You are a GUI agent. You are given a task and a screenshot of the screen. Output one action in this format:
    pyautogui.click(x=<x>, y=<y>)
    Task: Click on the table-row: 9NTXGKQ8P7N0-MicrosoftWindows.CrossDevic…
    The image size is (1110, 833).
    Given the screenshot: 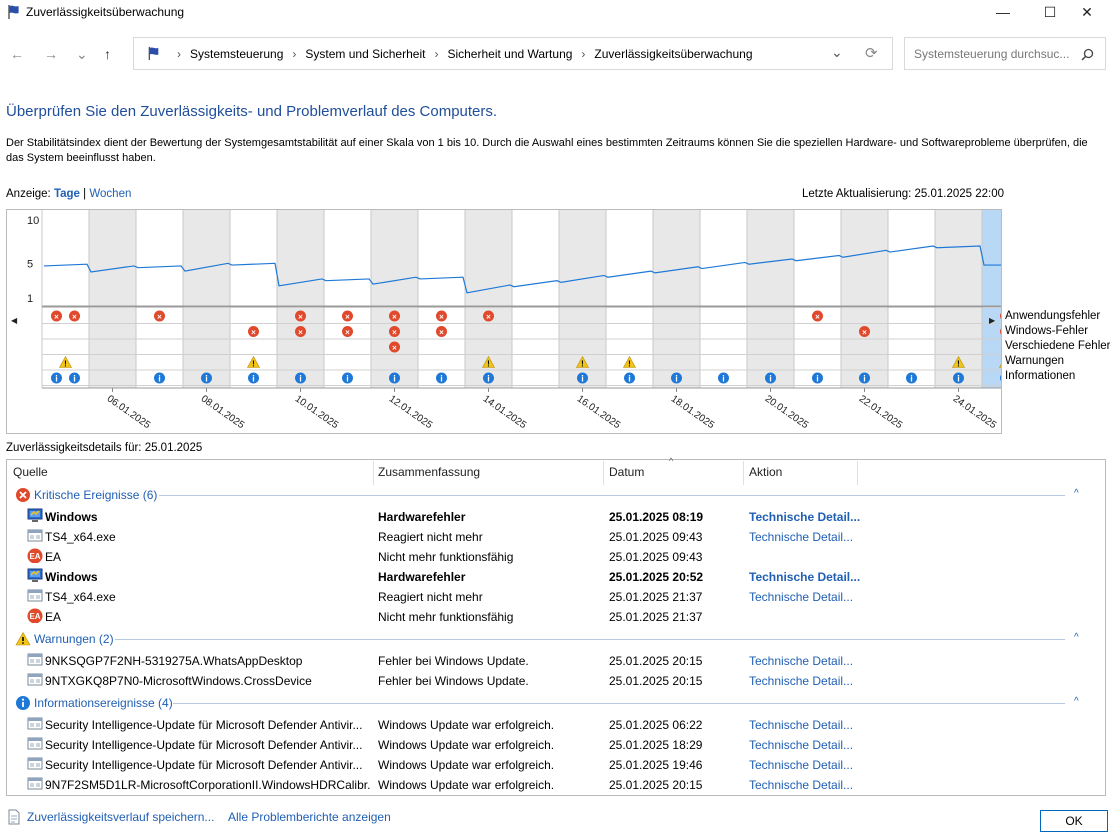 What is the action you would take?
    pyautogui.click(x=556, y=681)
    